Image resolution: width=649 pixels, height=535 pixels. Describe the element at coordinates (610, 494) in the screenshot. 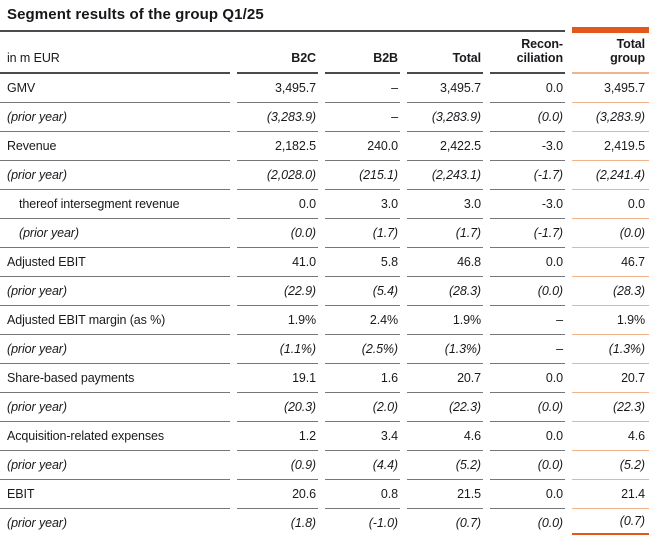

I see `table-cell: 21.4` at that location.